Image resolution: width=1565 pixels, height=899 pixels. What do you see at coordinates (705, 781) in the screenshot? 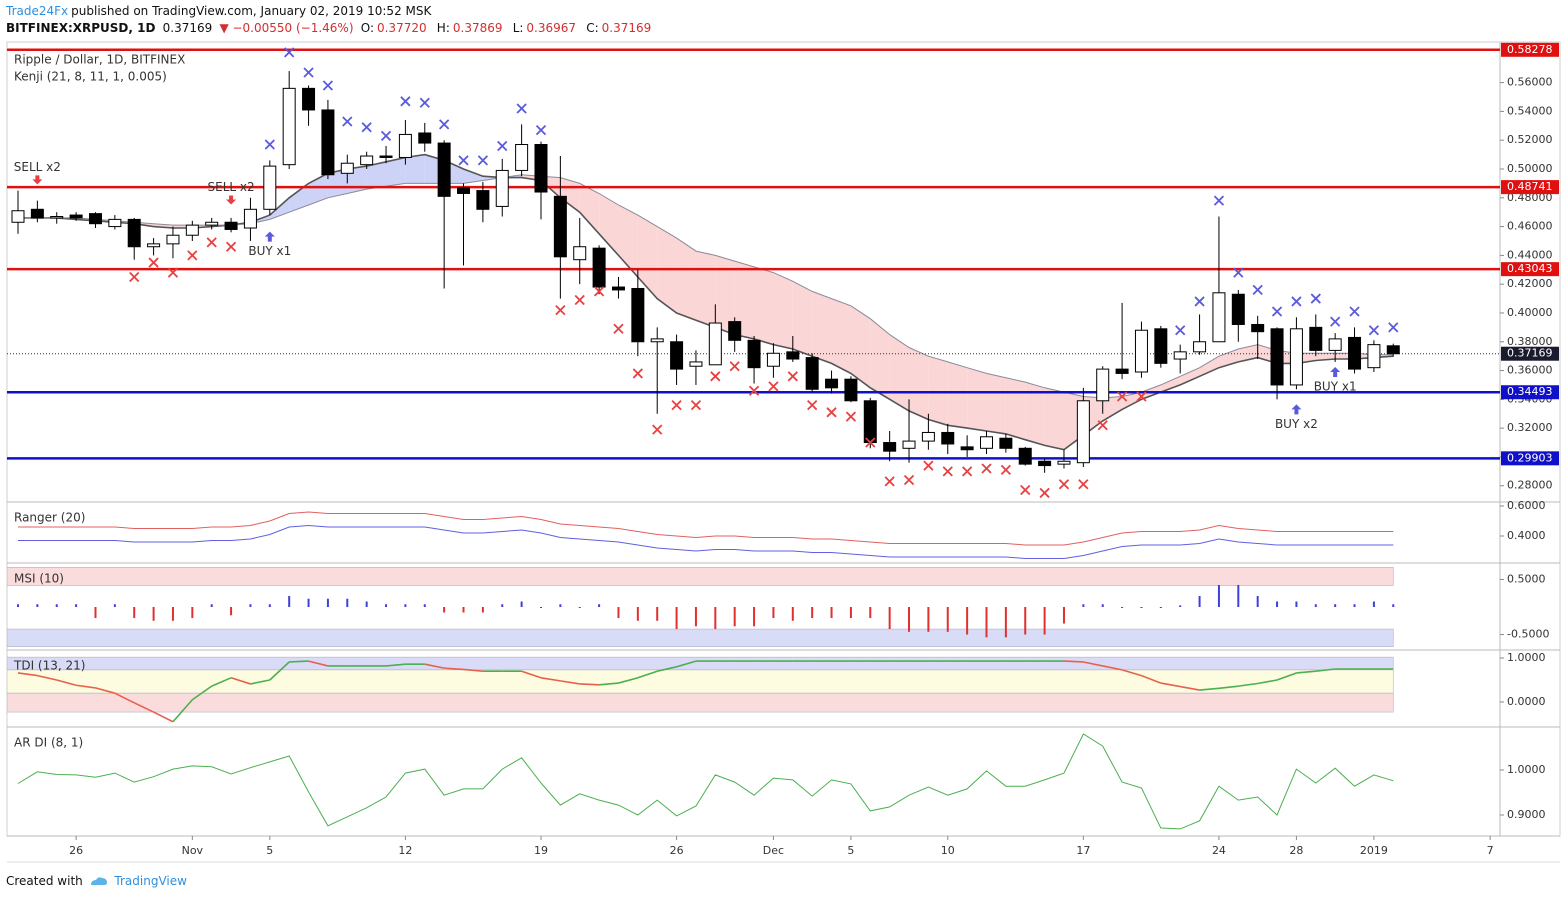
I see `pane` at bounding box center [705, 781].